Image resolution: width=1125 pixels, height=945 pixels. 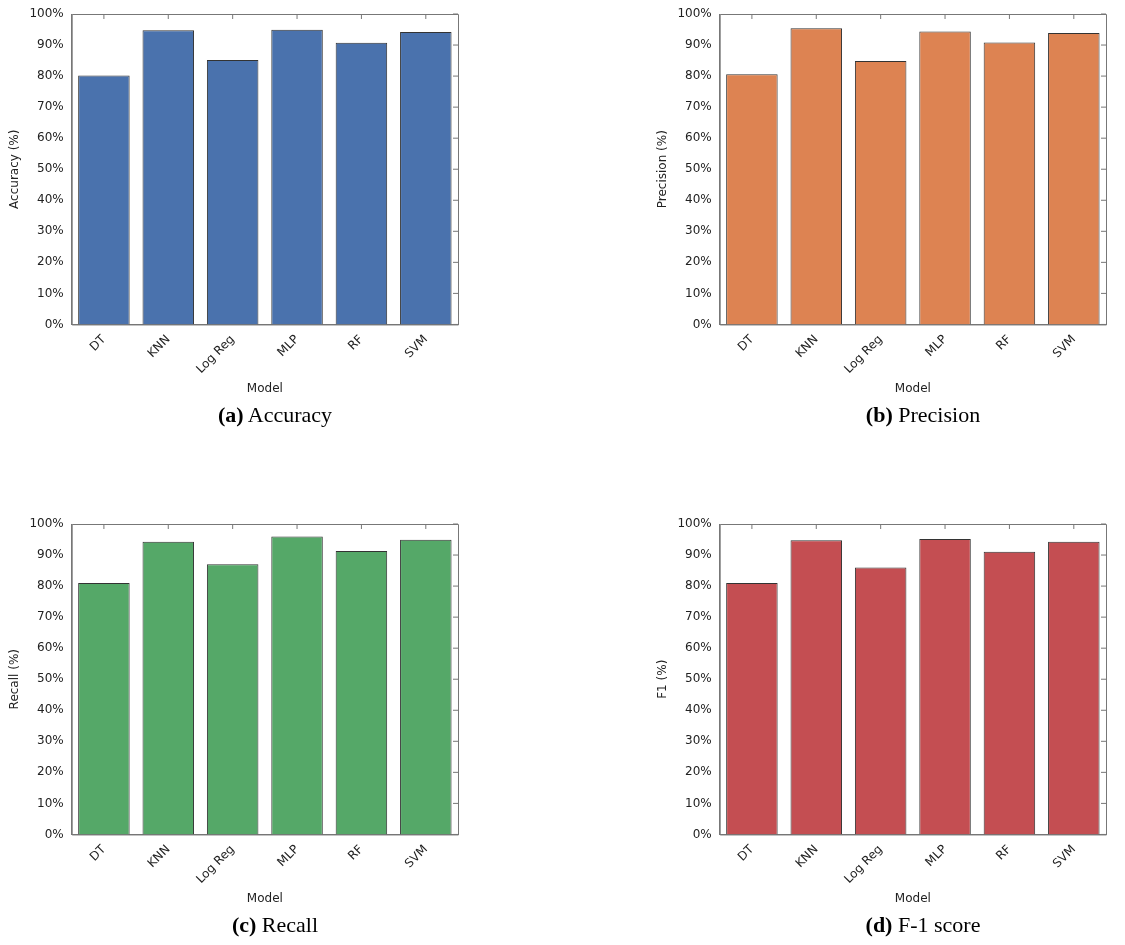 I want to click on text: (d) F-1 score, so click(x=923, y=925).